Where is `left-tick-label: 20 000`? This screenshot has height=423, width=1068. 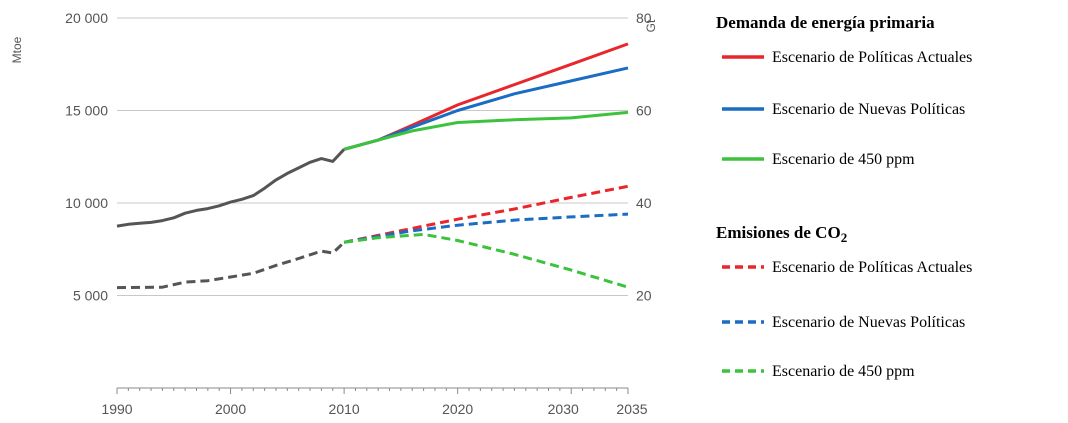 left-tick-label: 20 000 is located at coordinates (86, 18).